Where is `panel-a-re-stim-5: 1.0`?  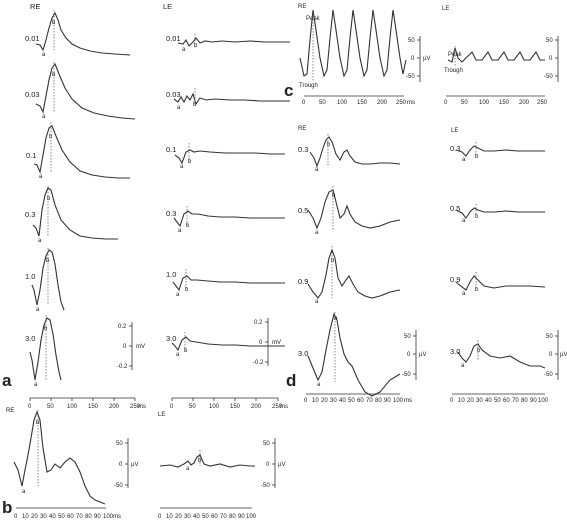
panel-a-re-stim-5: 1.0 is located at coordinates (30, 276).